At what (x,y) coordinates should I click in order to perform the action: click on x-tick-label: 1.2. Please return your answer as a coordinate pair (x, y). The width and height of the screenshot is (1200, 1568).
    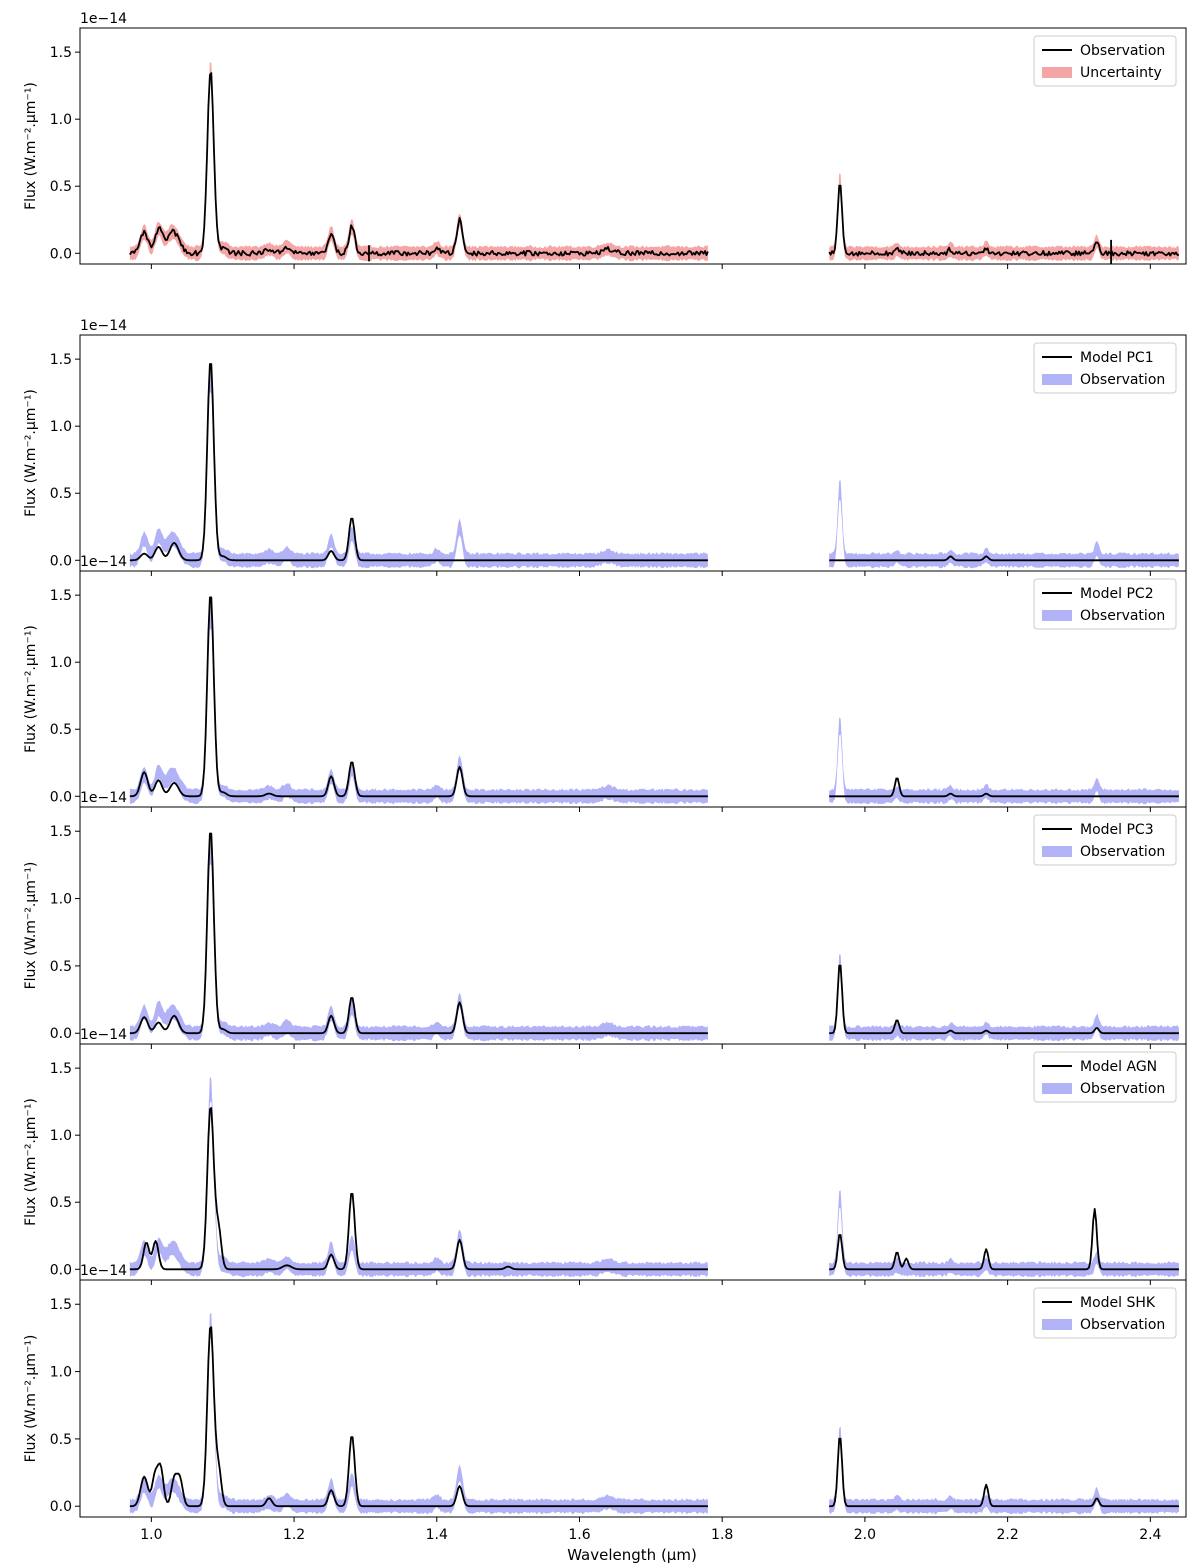
    Looking at the image, I should click on (294, 1535).